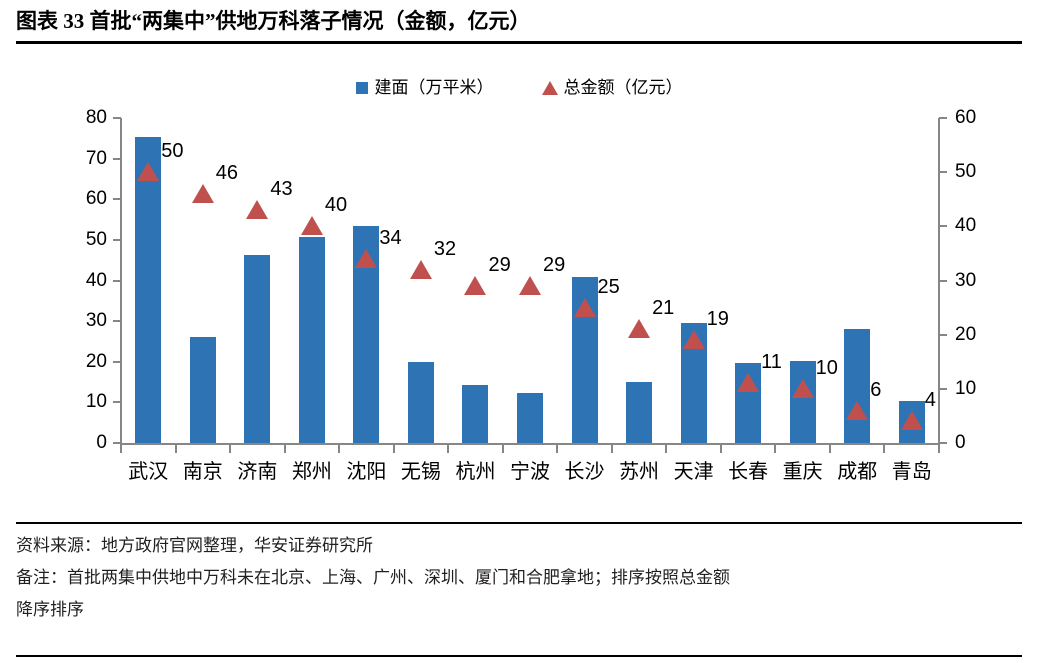 The height and width of the screenshot is (663, 1038). Describe the element at coordinates (420, 402) in the screenshot. I see `bar-无锡` at that location.